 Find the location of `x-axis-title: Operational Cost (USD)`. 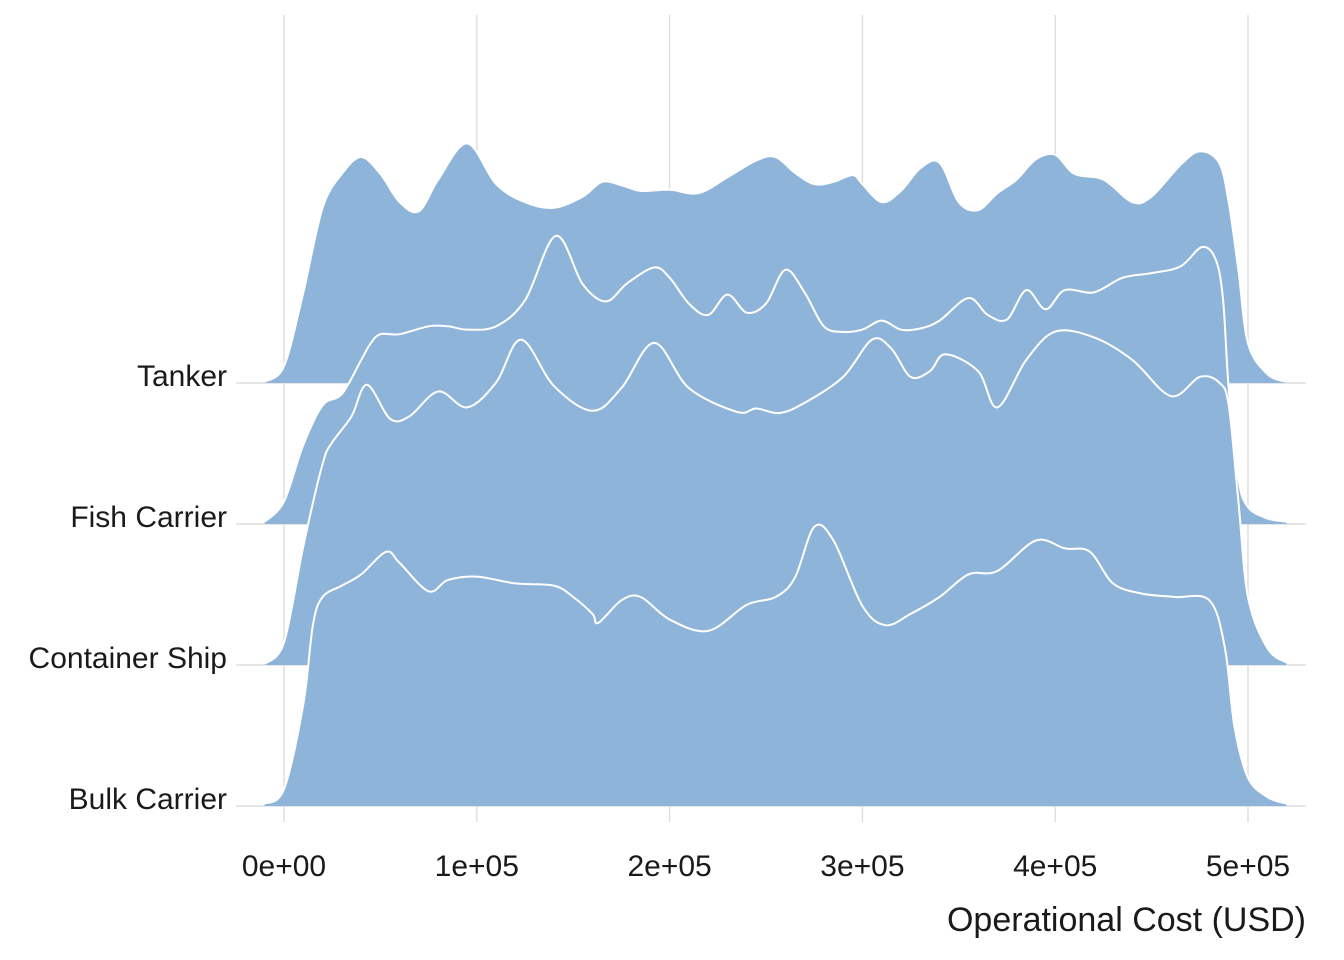

x-axis-title: Operational Cost (USD) is located at coordinates (1126, 920).